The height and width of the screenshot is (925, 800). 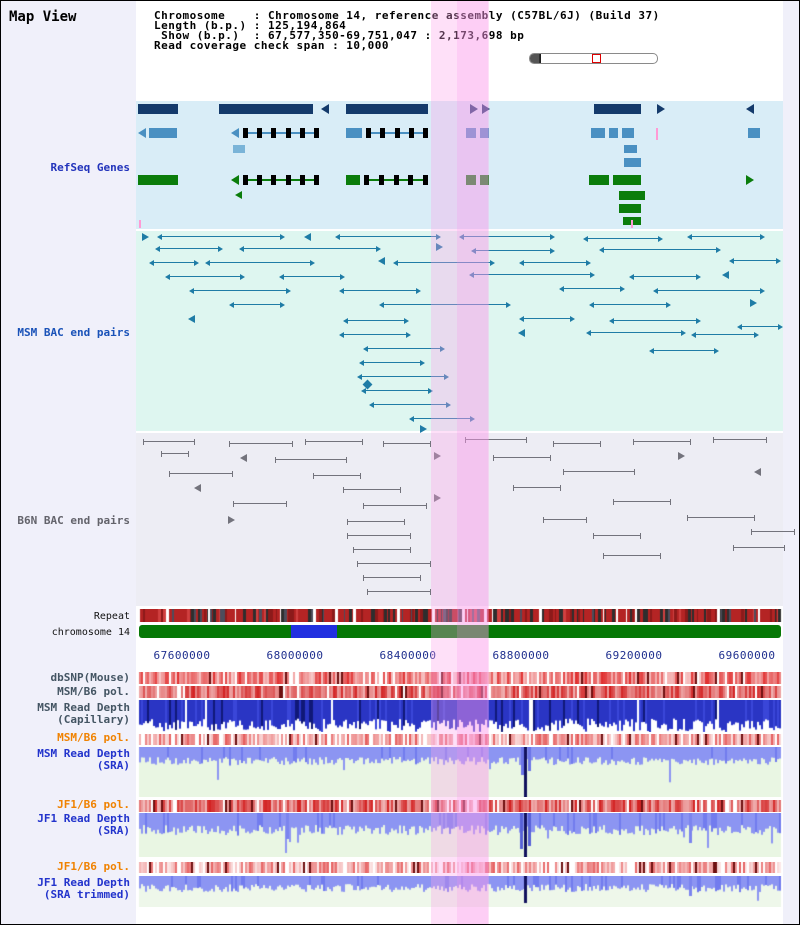 What do you see at coordinates (459, 867) in the screenshot?
I see `jf1-b6-pol-trimmed-strip` at bounding box center [459, 867].